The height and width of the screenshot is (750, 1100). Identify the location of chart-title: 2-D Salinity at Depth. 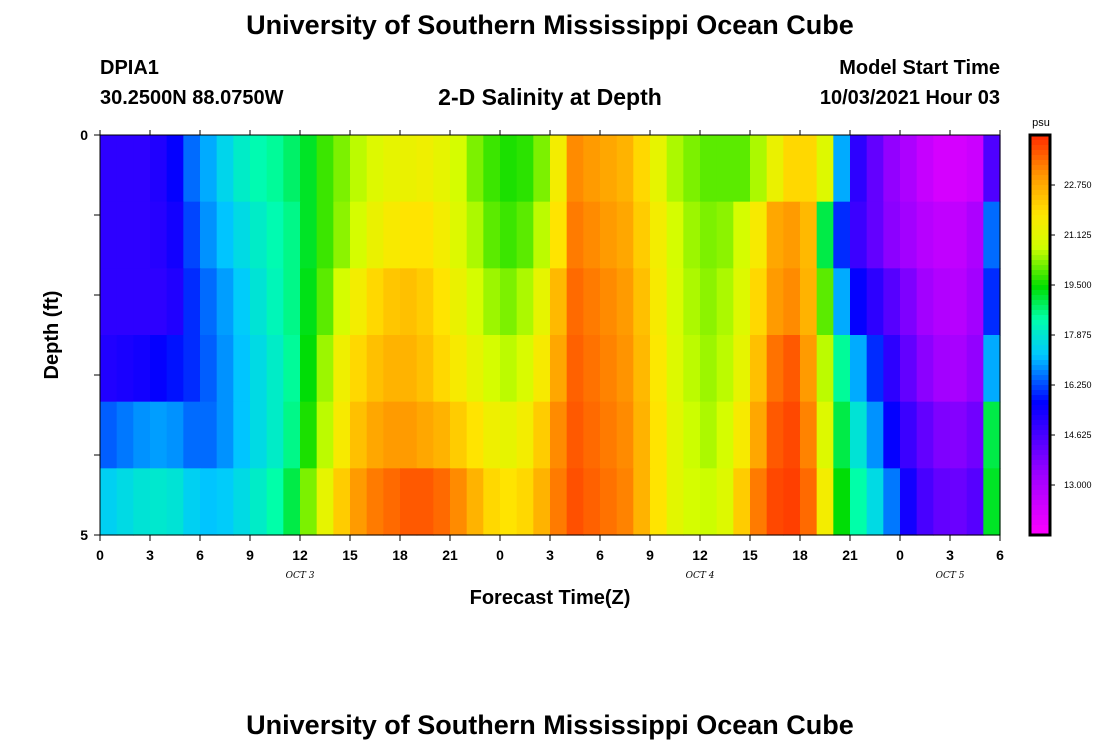
(550, 97).